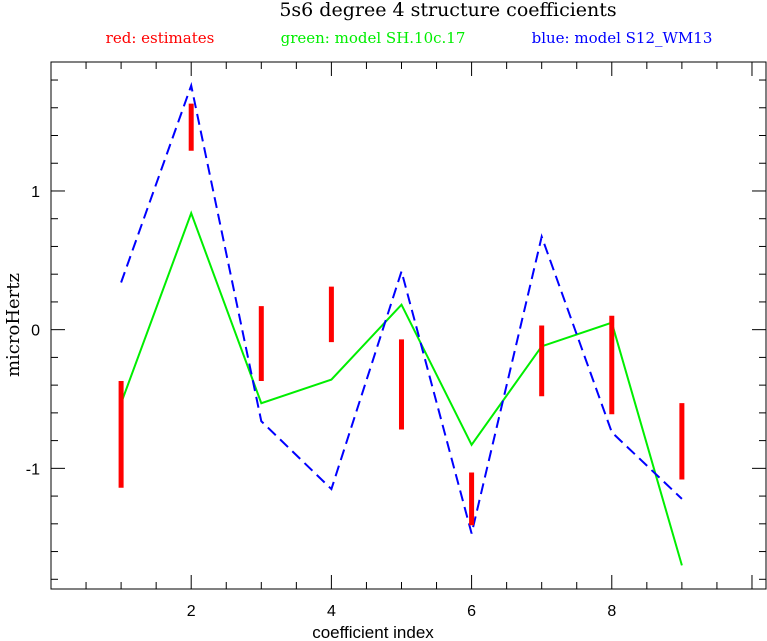 The width and height of the screenshot is (767, 641). Describe the element at coordinates (33, 469) in the screenshot. I see `y-tick-label: -1` at that location.